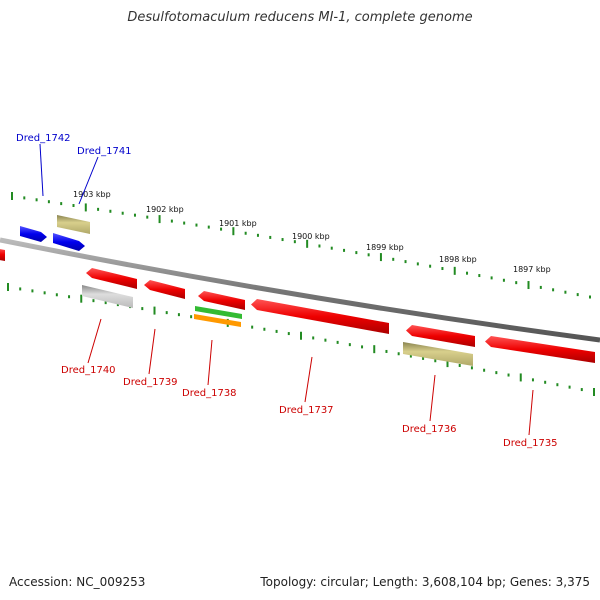 The height and width of the screenshot is (600, 600). I want to click on gene-label: Dred_1735, so click(530, 443).